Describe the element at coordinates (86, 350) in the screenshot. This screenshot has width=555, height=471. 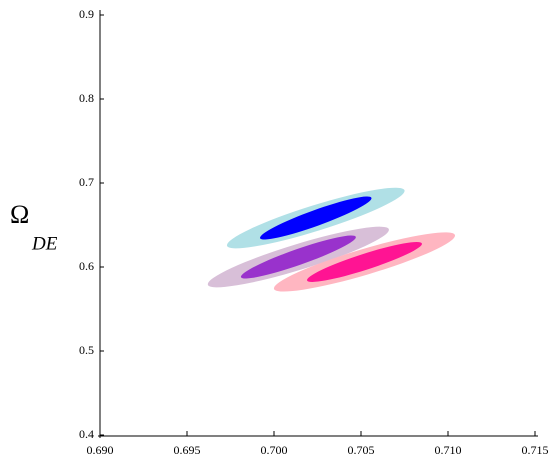
I see `y-tick-label: 0.5` at that location.